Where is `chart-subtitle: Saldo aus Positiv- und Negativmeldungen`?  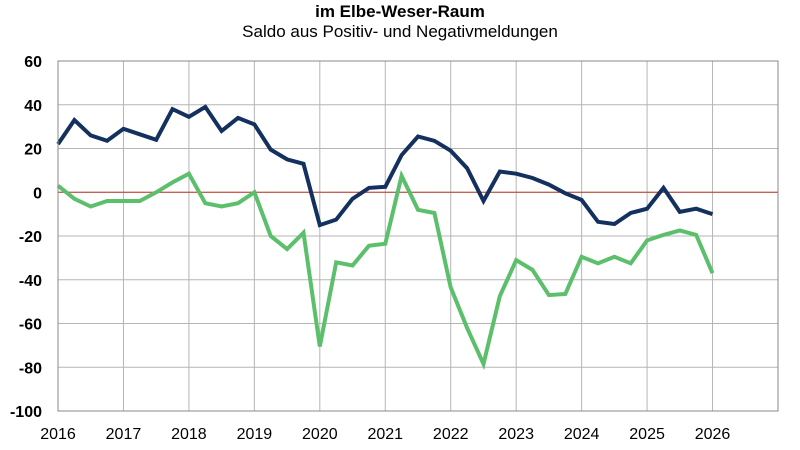
chart-subtitle: Saldo aus Positiv- und Negativmeldungen is located at coordinates (400, 31).